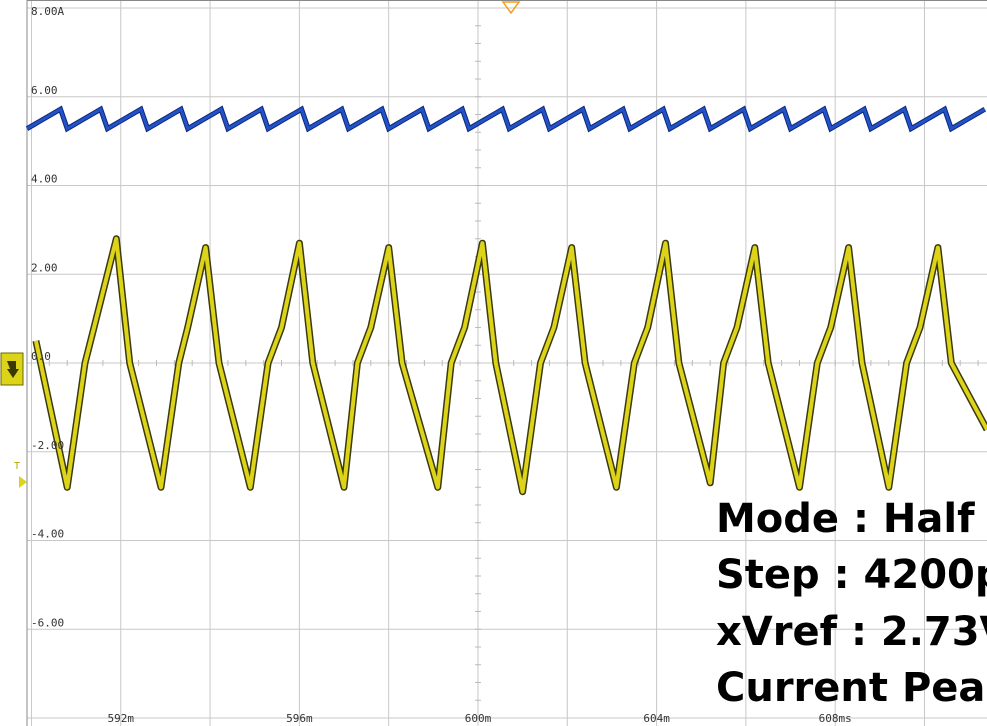 The width and height of the screenshot is (987, 726). What do you see at coordinates (851, 632) in the screenshot?
I see `overlay-xvref-text: xVref : 2.73V` at bounding box center [851, 632].